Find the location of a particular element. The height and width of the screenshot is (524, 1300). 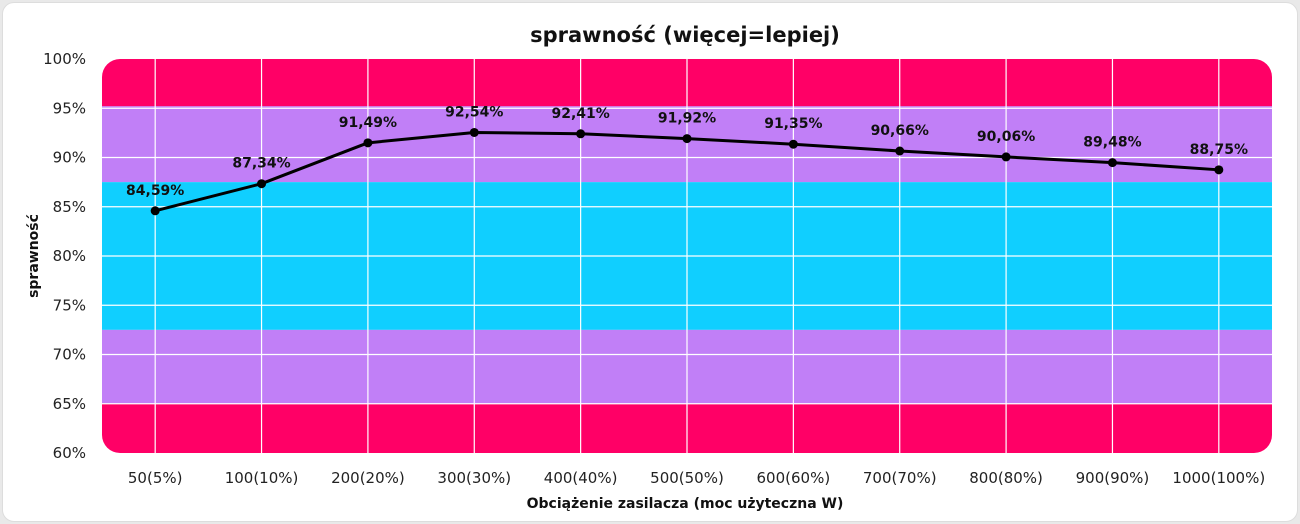

y-tick-label: 85% is located at coordinates (69, 207).